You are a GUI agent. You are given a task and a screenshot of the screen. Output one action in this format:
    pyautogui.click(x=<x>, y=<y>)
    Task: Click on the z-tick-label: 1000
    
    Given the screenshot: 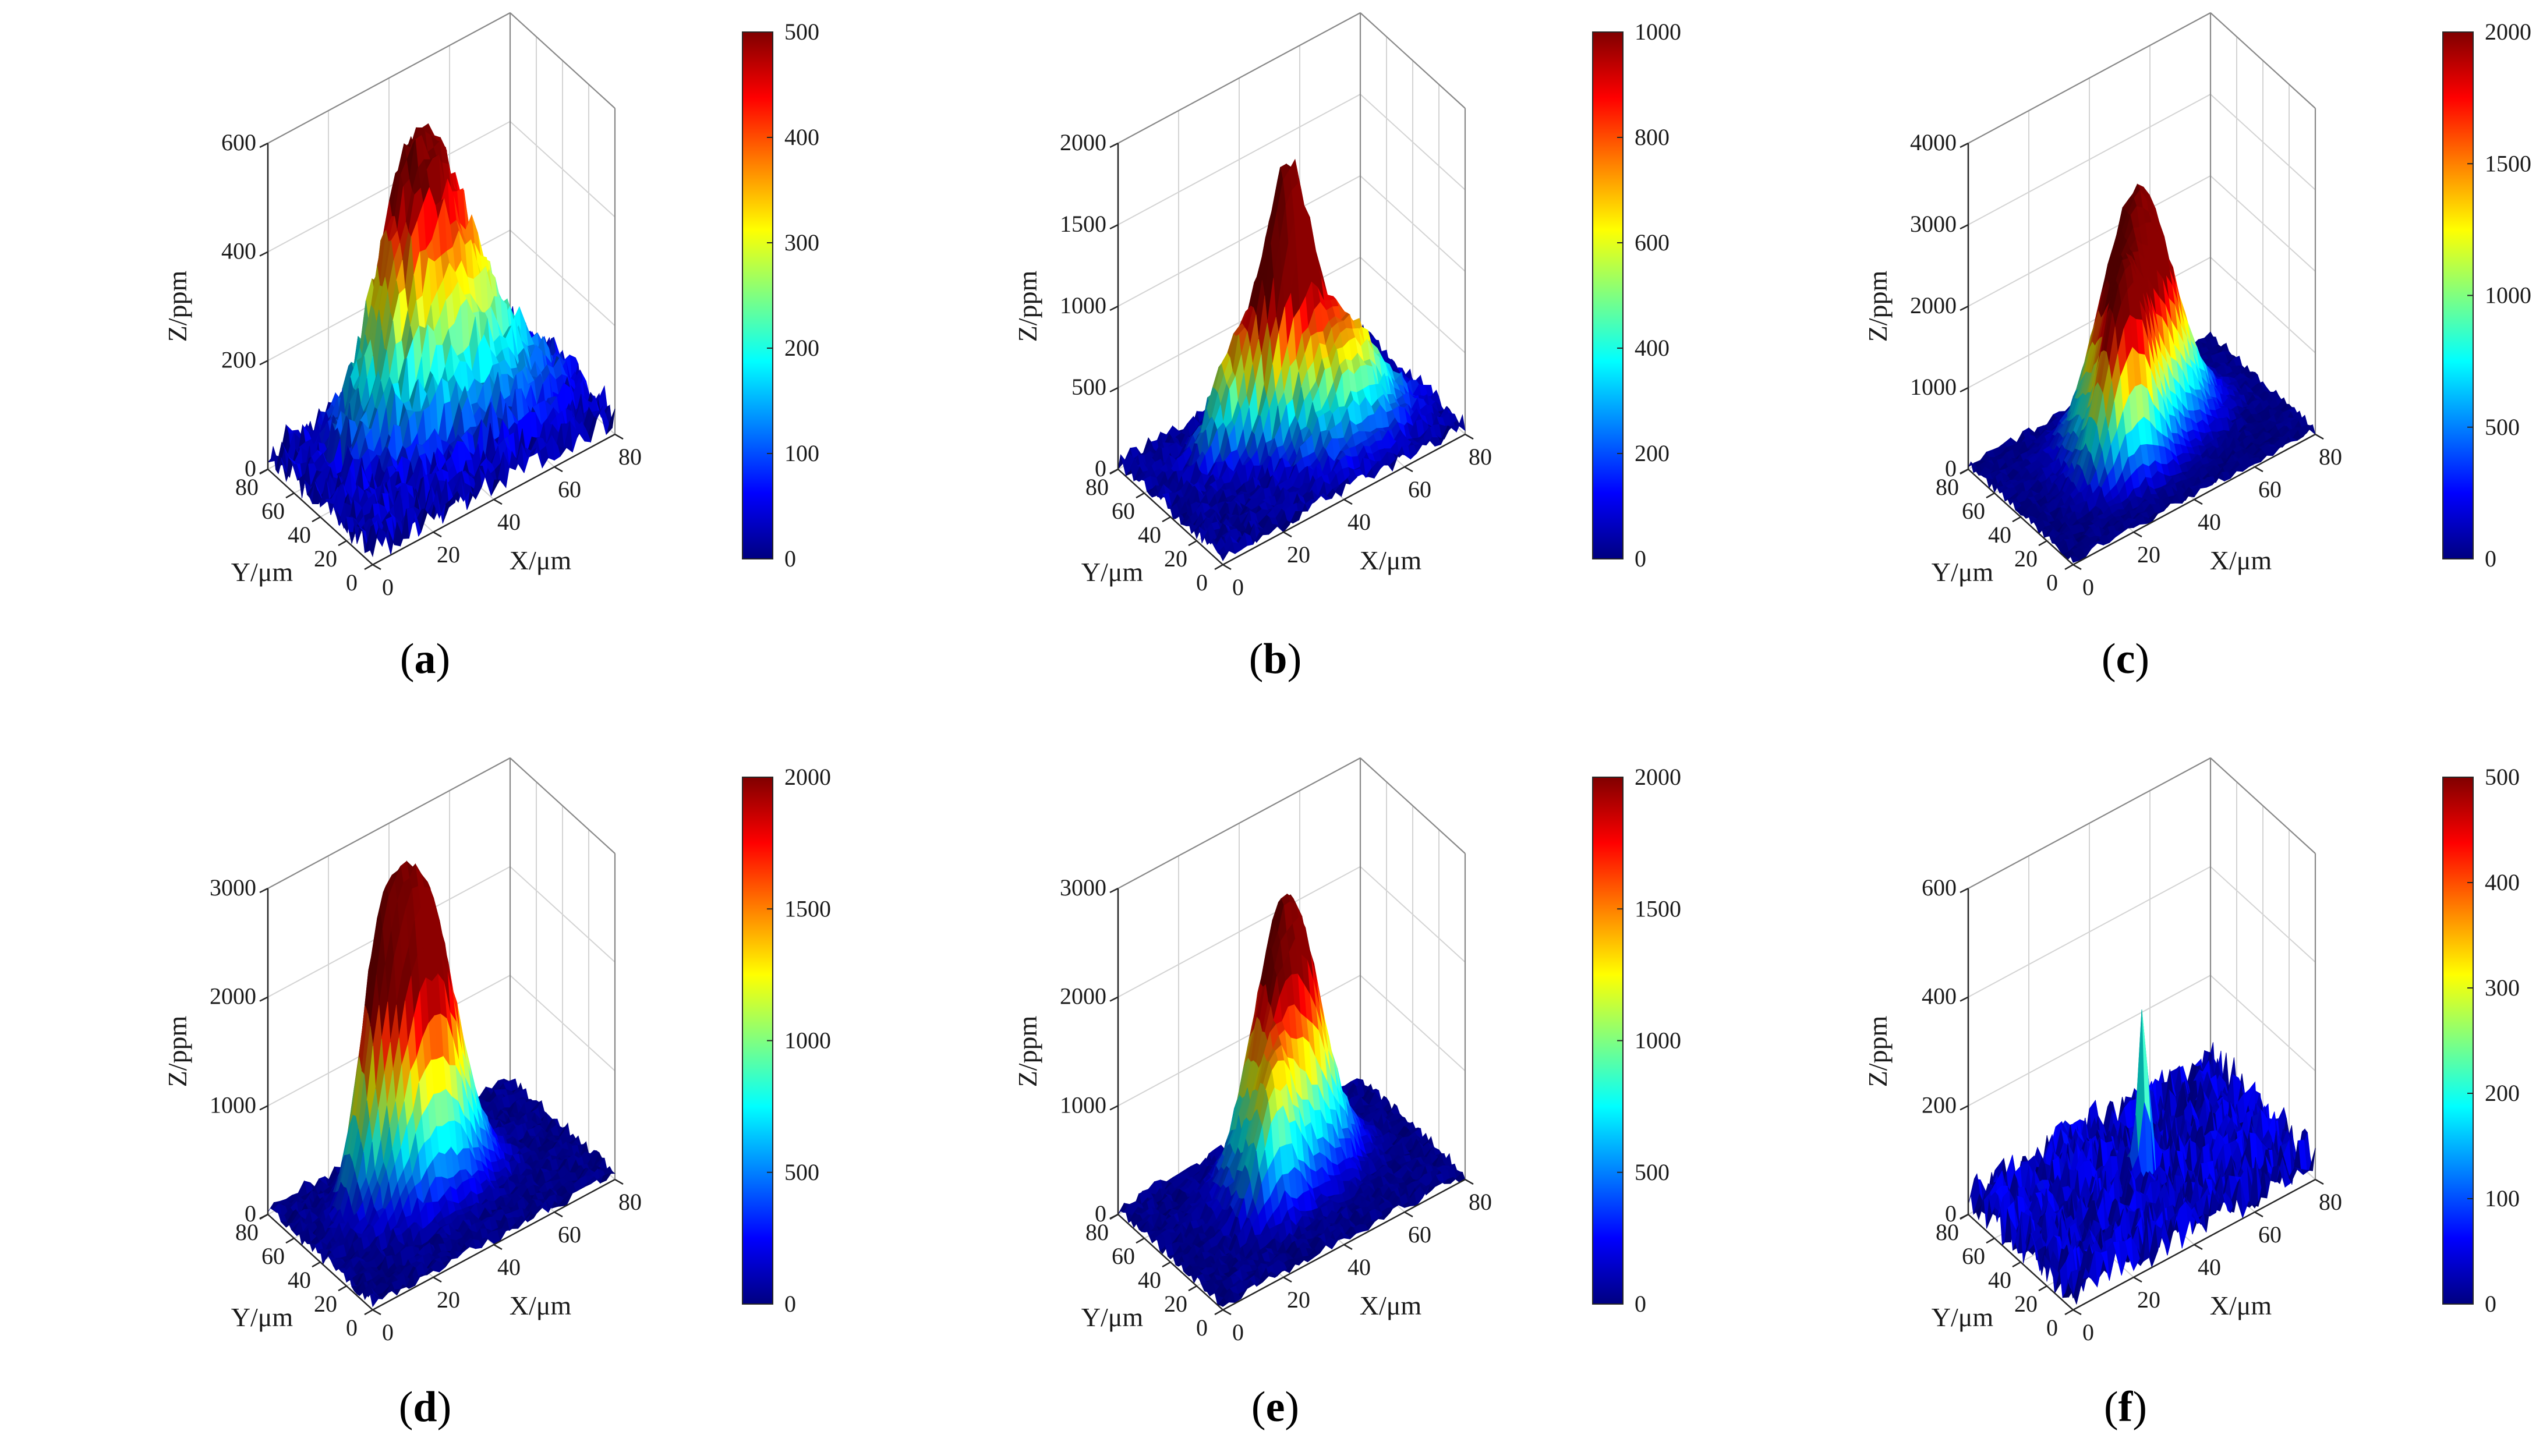 What is the action you would take?
    pyautogui.click(x=1083, y=305)
    